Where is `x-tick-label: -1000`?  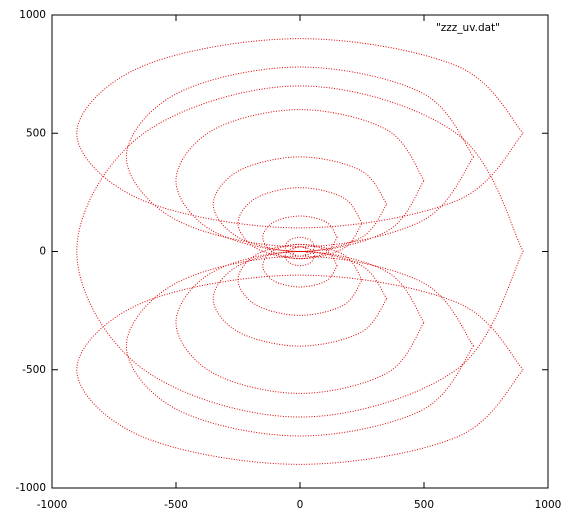
x-tick-label: -1000 is located at coordinates (52, 505).